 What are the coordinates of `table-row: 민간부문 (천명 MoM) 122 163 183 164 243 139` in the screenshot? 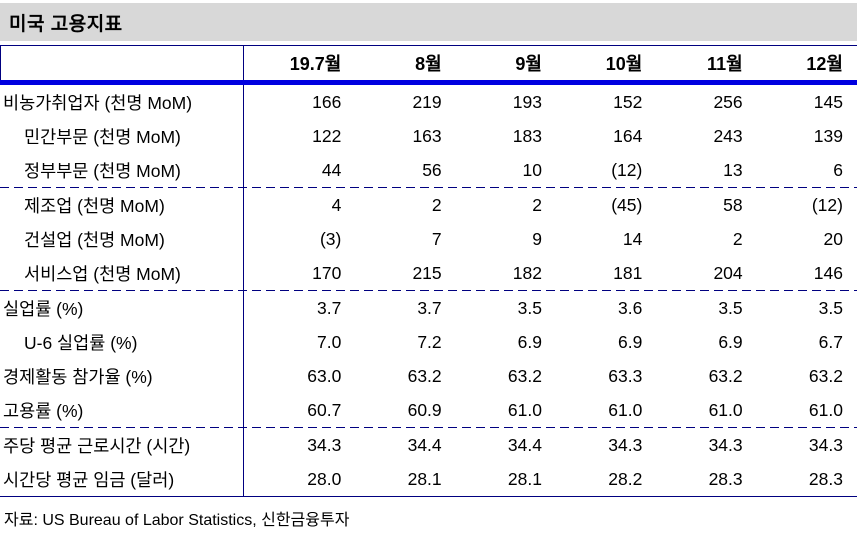 It's located at (428, 136).